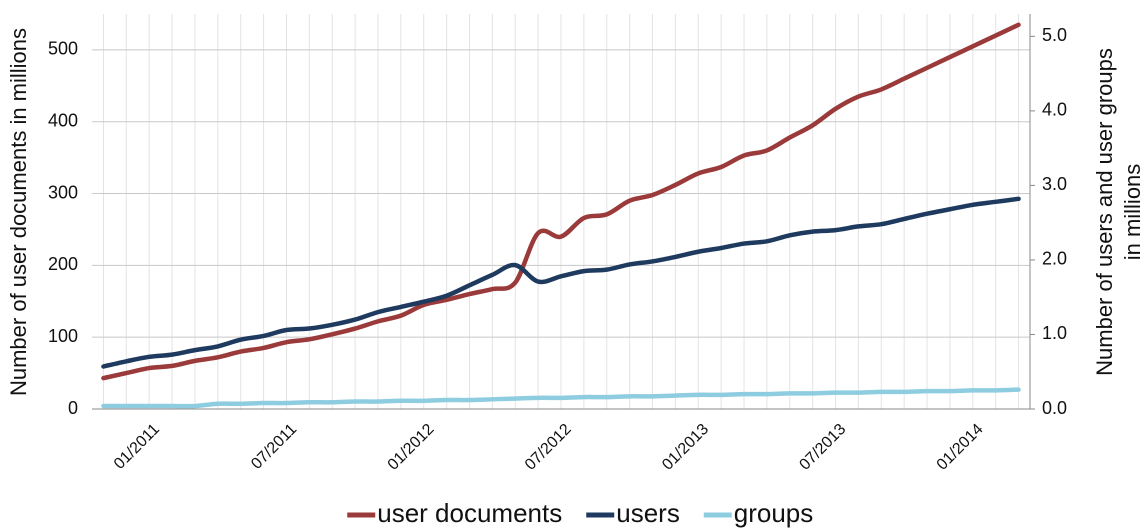  I want to click on y2-tick-label: 2.0, so click(1054, 259).